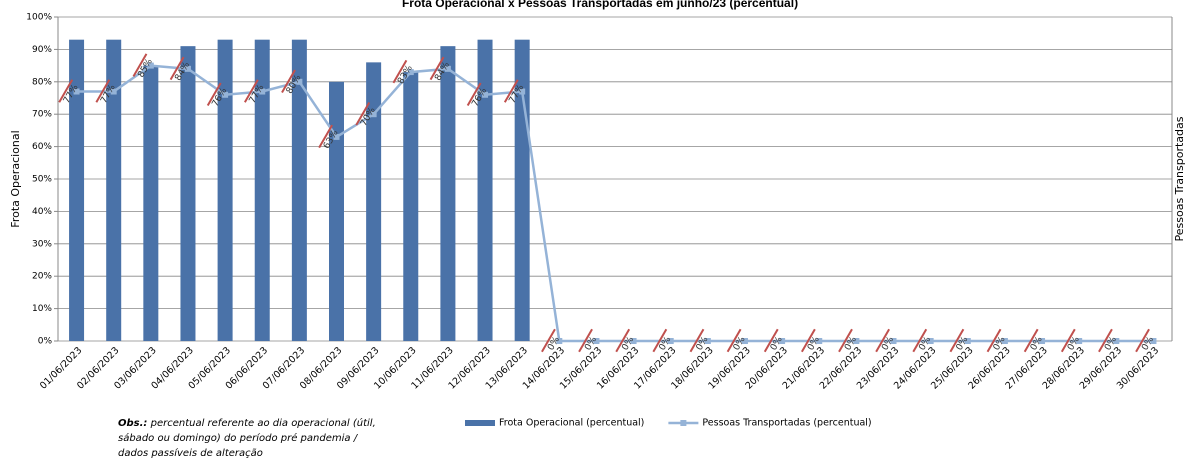  I want to click on y-tick-label: 60%, so click(42, 147).